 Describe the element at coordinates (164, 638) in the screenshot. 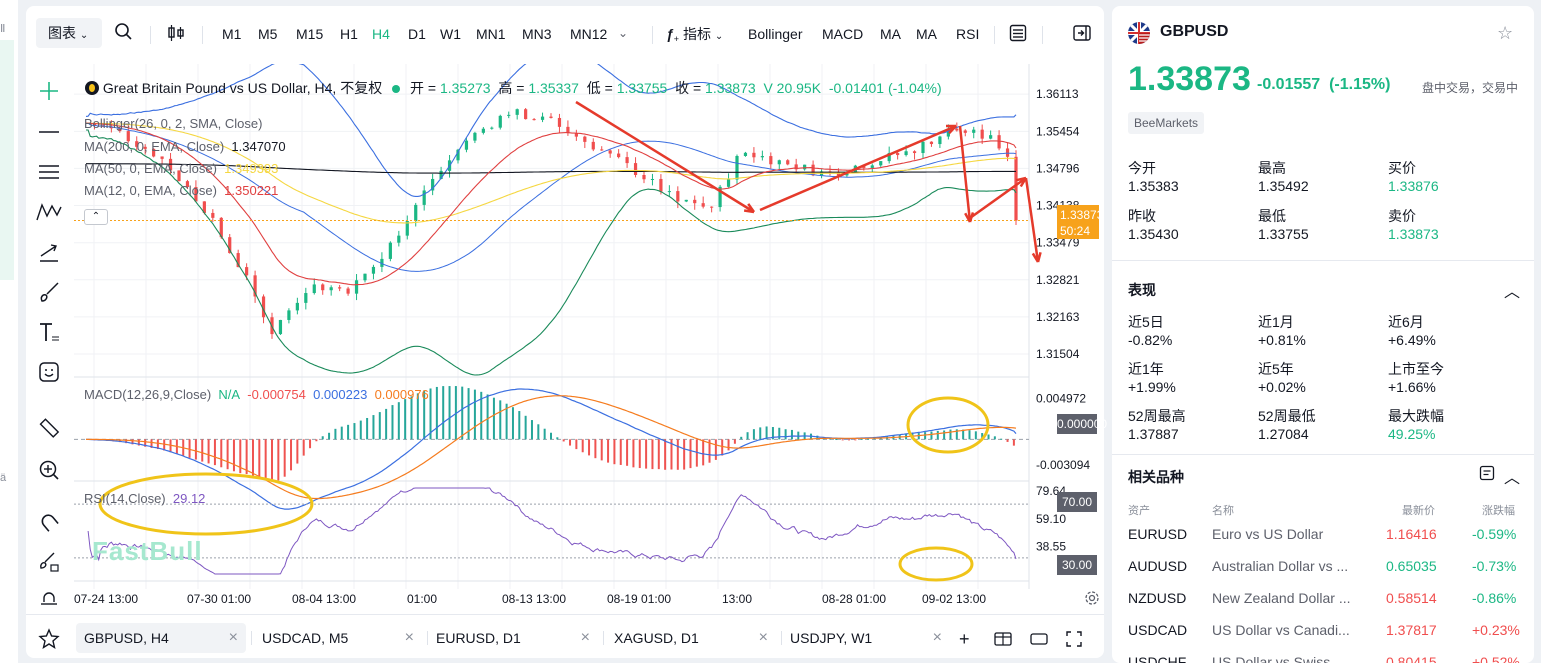

I see `symbol-tab: GBPUSD, H4 ×` at that location.